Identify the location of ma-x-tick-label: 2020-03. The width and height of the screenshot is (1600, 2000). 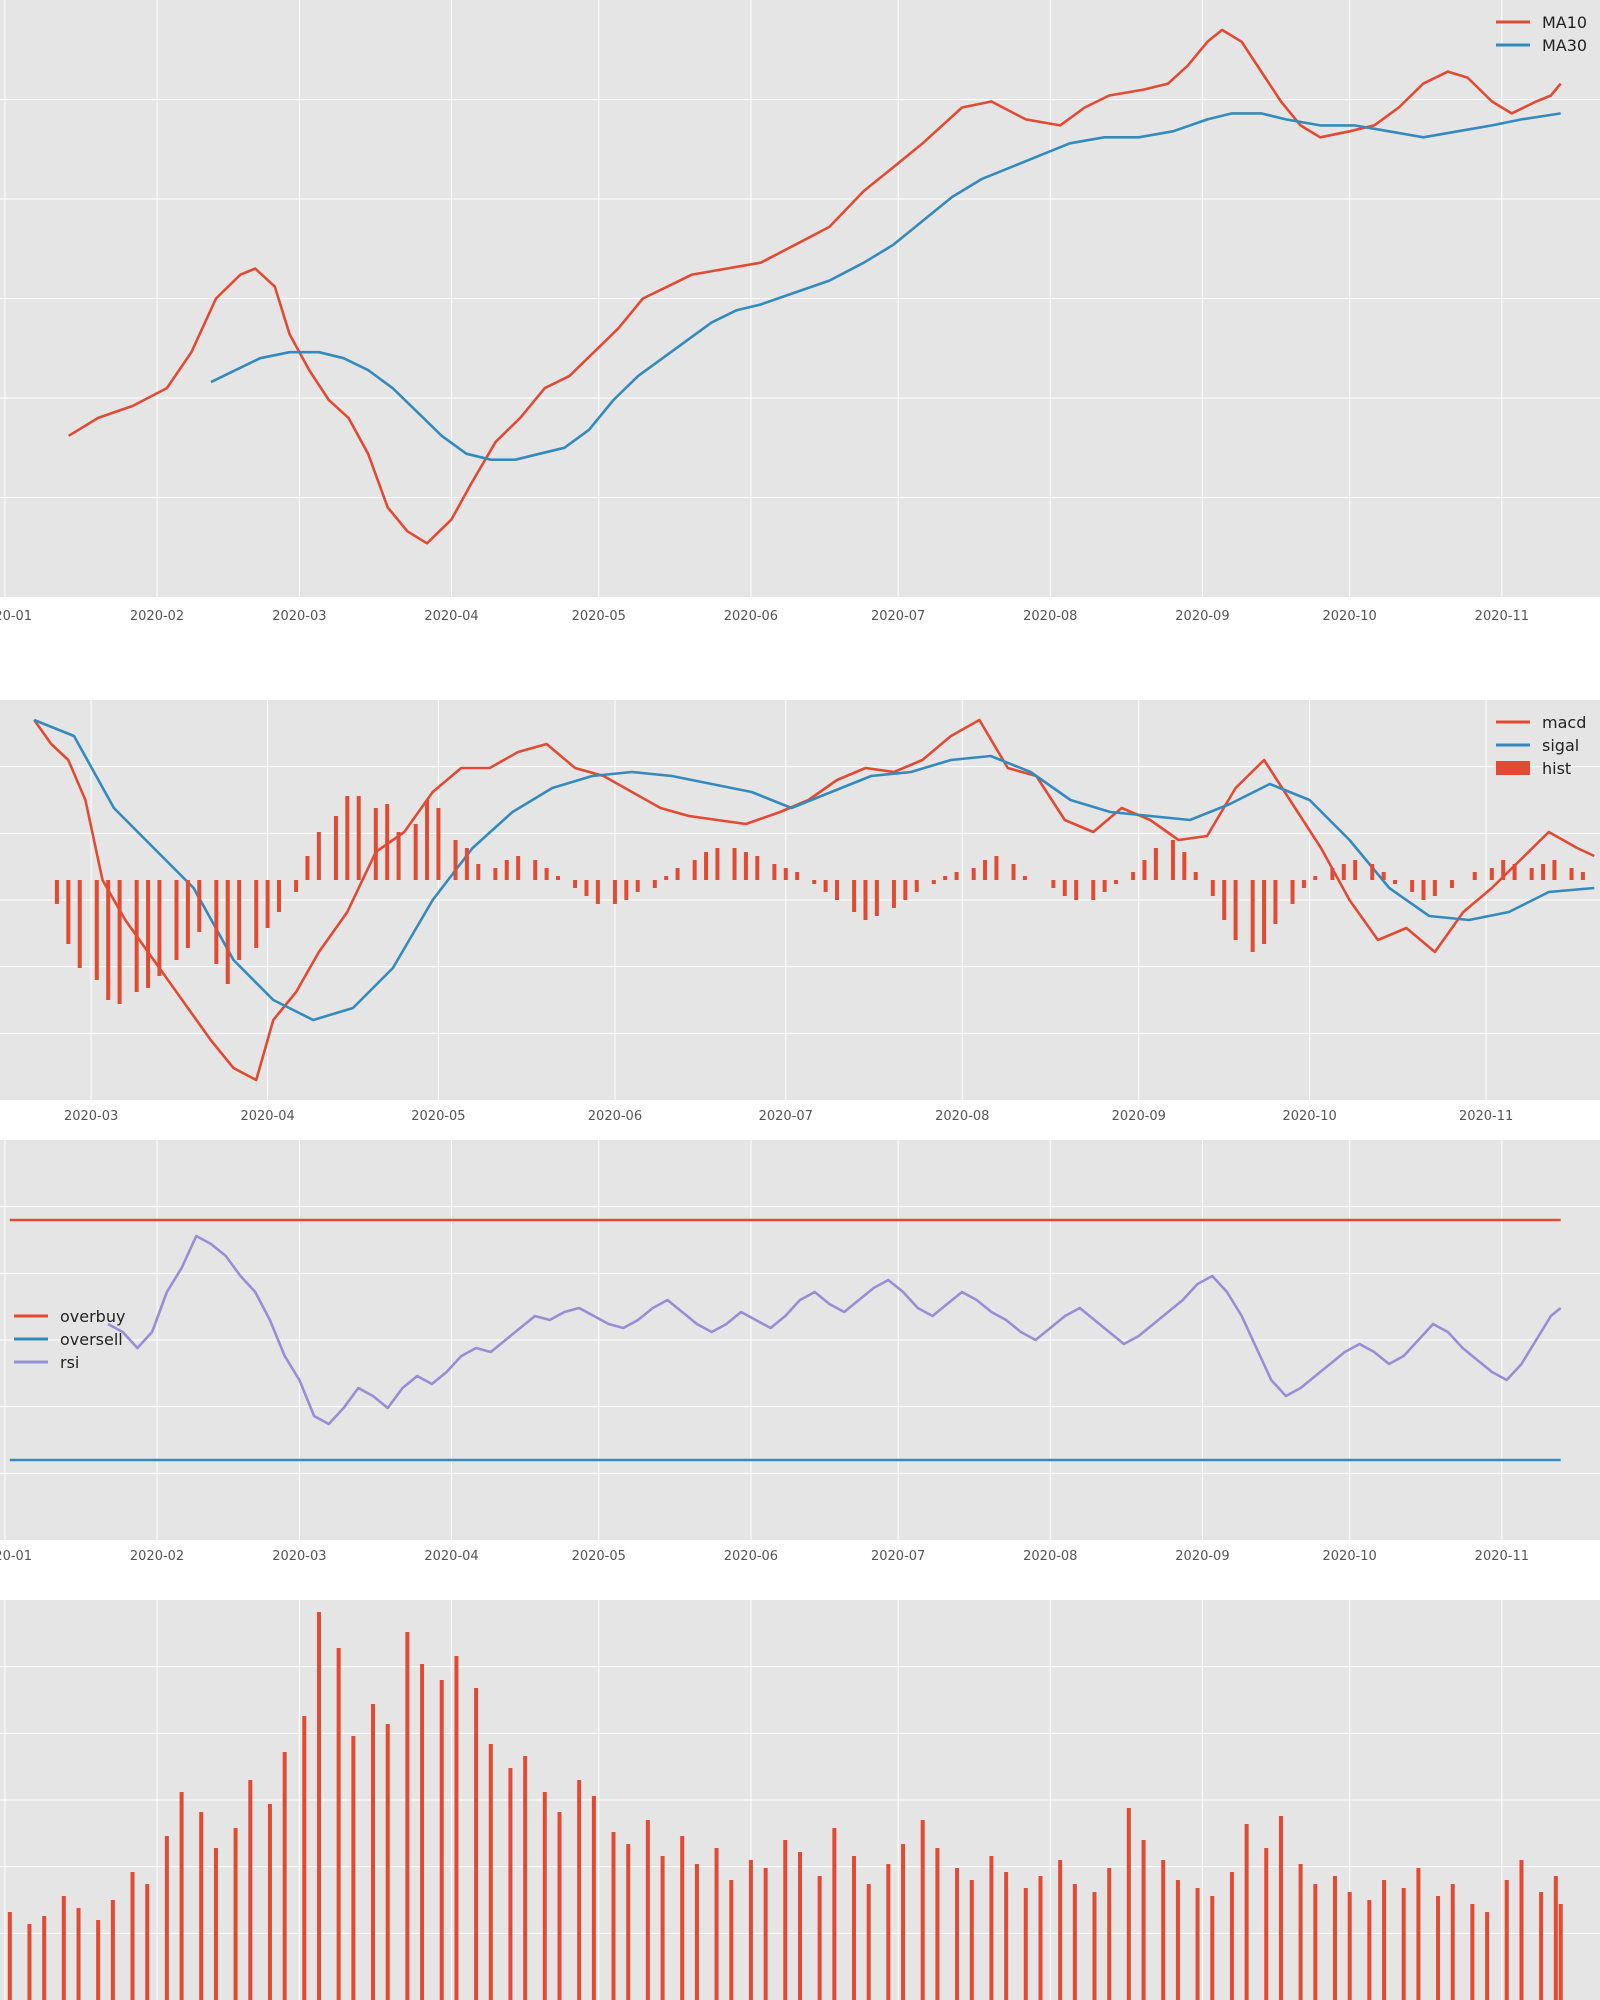
(299, 616).